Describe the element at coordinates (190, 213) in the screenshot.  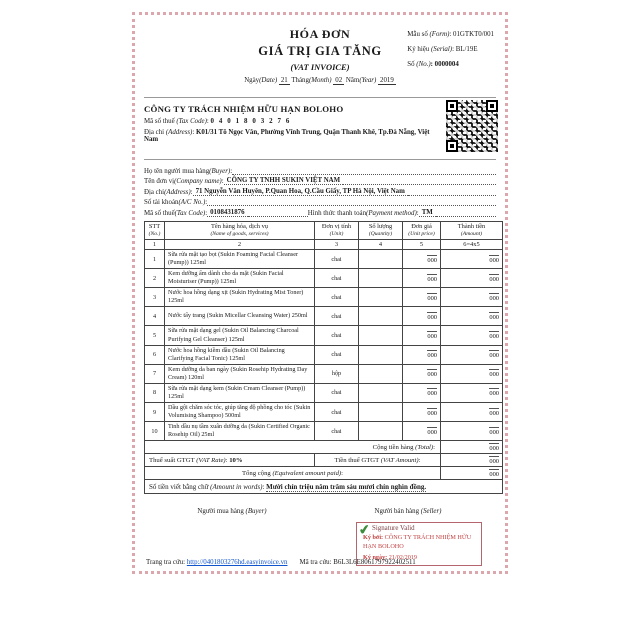
I see `buyer-tax-label-en: (Tax Code)` at that location.